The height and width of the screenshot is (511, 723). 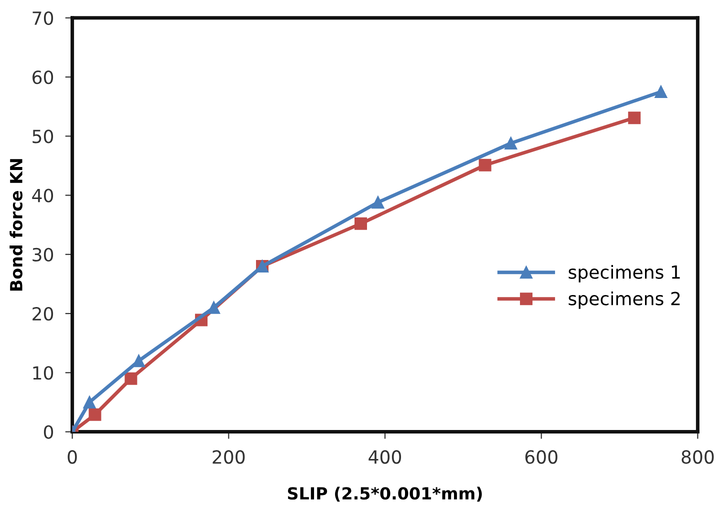 What do you see at coordinates (43, 313) in the screenshot?
I see `y-tick-label: 20` at bounding box center [43, 313].